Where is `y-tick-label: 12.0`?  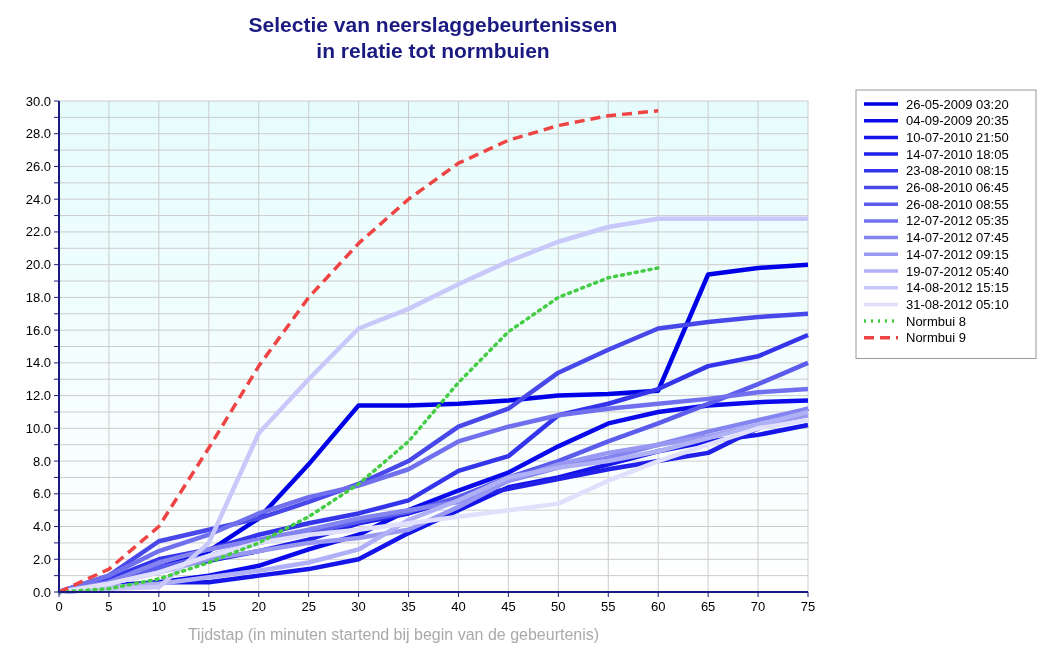 y-tick-label: 12.0 is located at coordinates (38, 396).